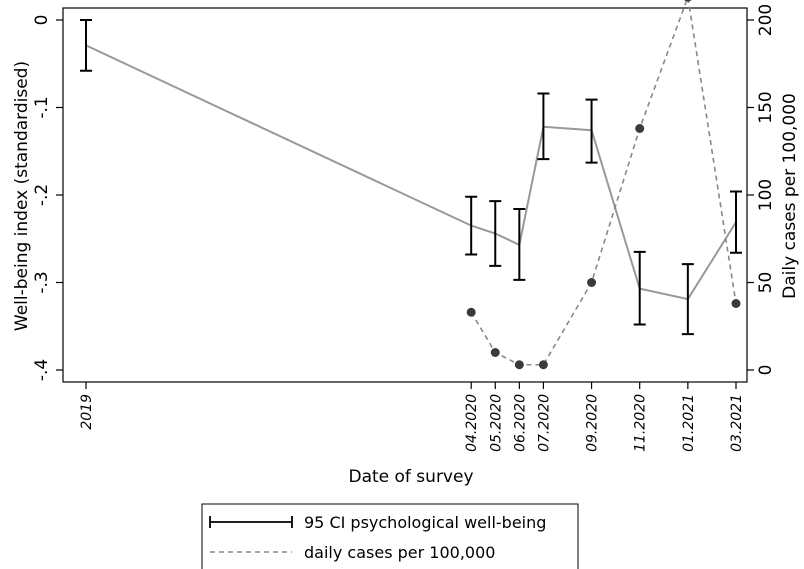 Image resolution: width=804 pixels, height=569 pixels. Describe the element at coordinates (766, 370) in the screenshot. I see `right-tick-label: 0` at that location.